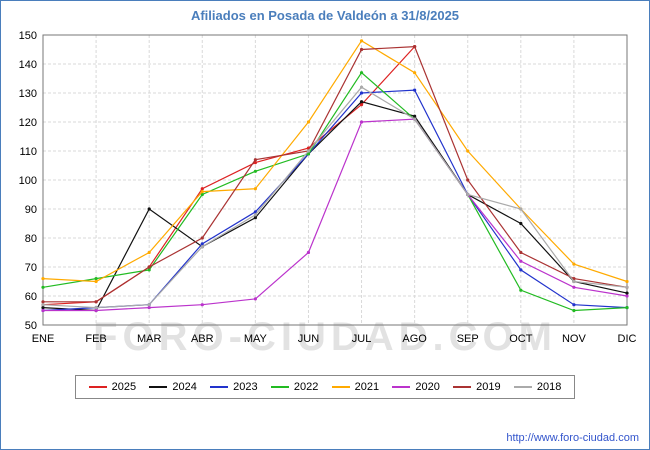  What do you see at coordinates (28, 65) in the screenshot?
I see `y-tick-label: 140` at bounding box center [28, 65].